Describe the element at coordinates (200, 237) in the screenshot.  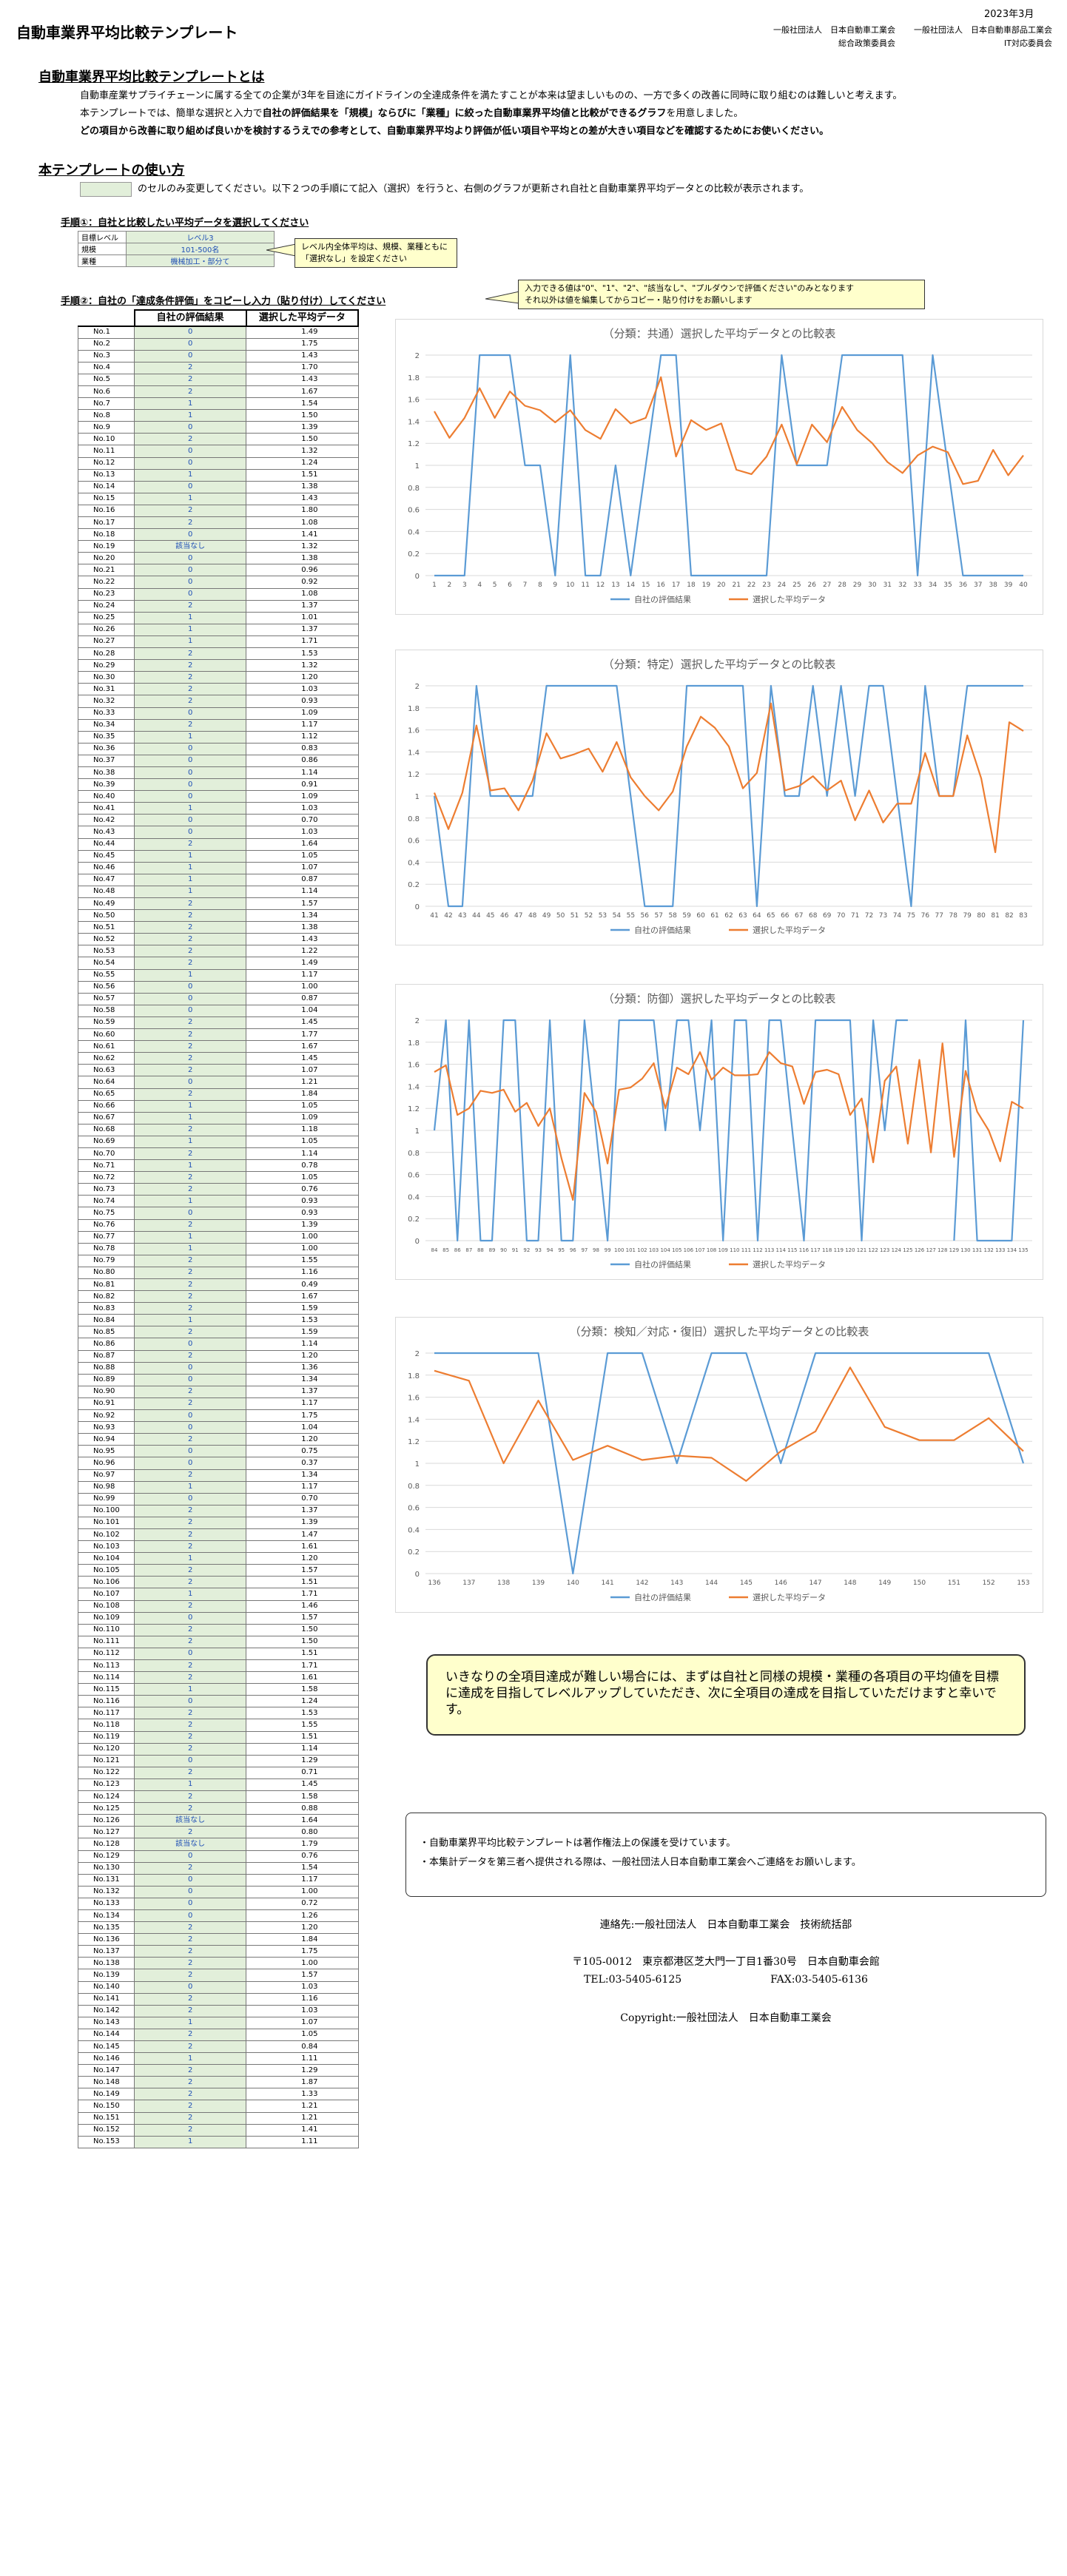
I see `level-select: レベル3` at that location.